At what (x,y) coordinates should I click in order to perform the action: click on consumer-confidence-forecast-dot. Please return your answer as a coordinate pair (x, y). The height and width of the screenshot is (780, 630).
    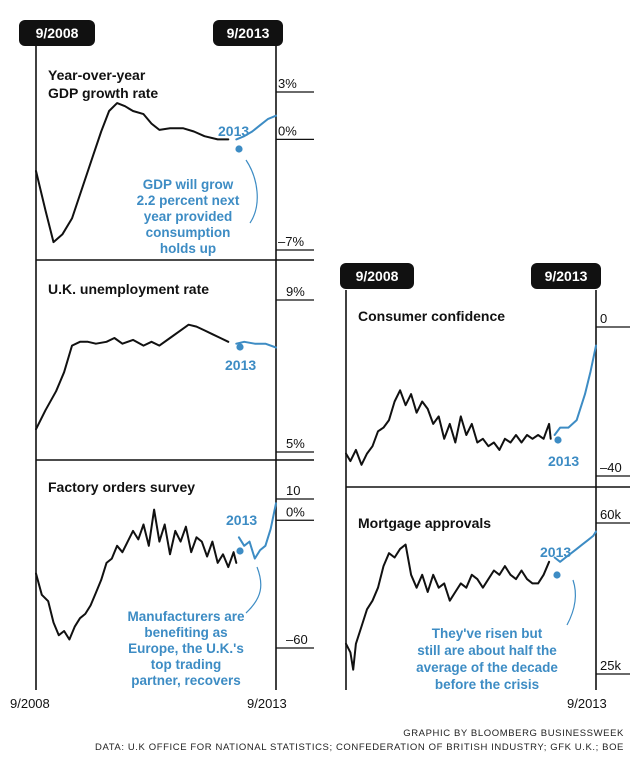
    Looking at the image, I should click on (558, 440).